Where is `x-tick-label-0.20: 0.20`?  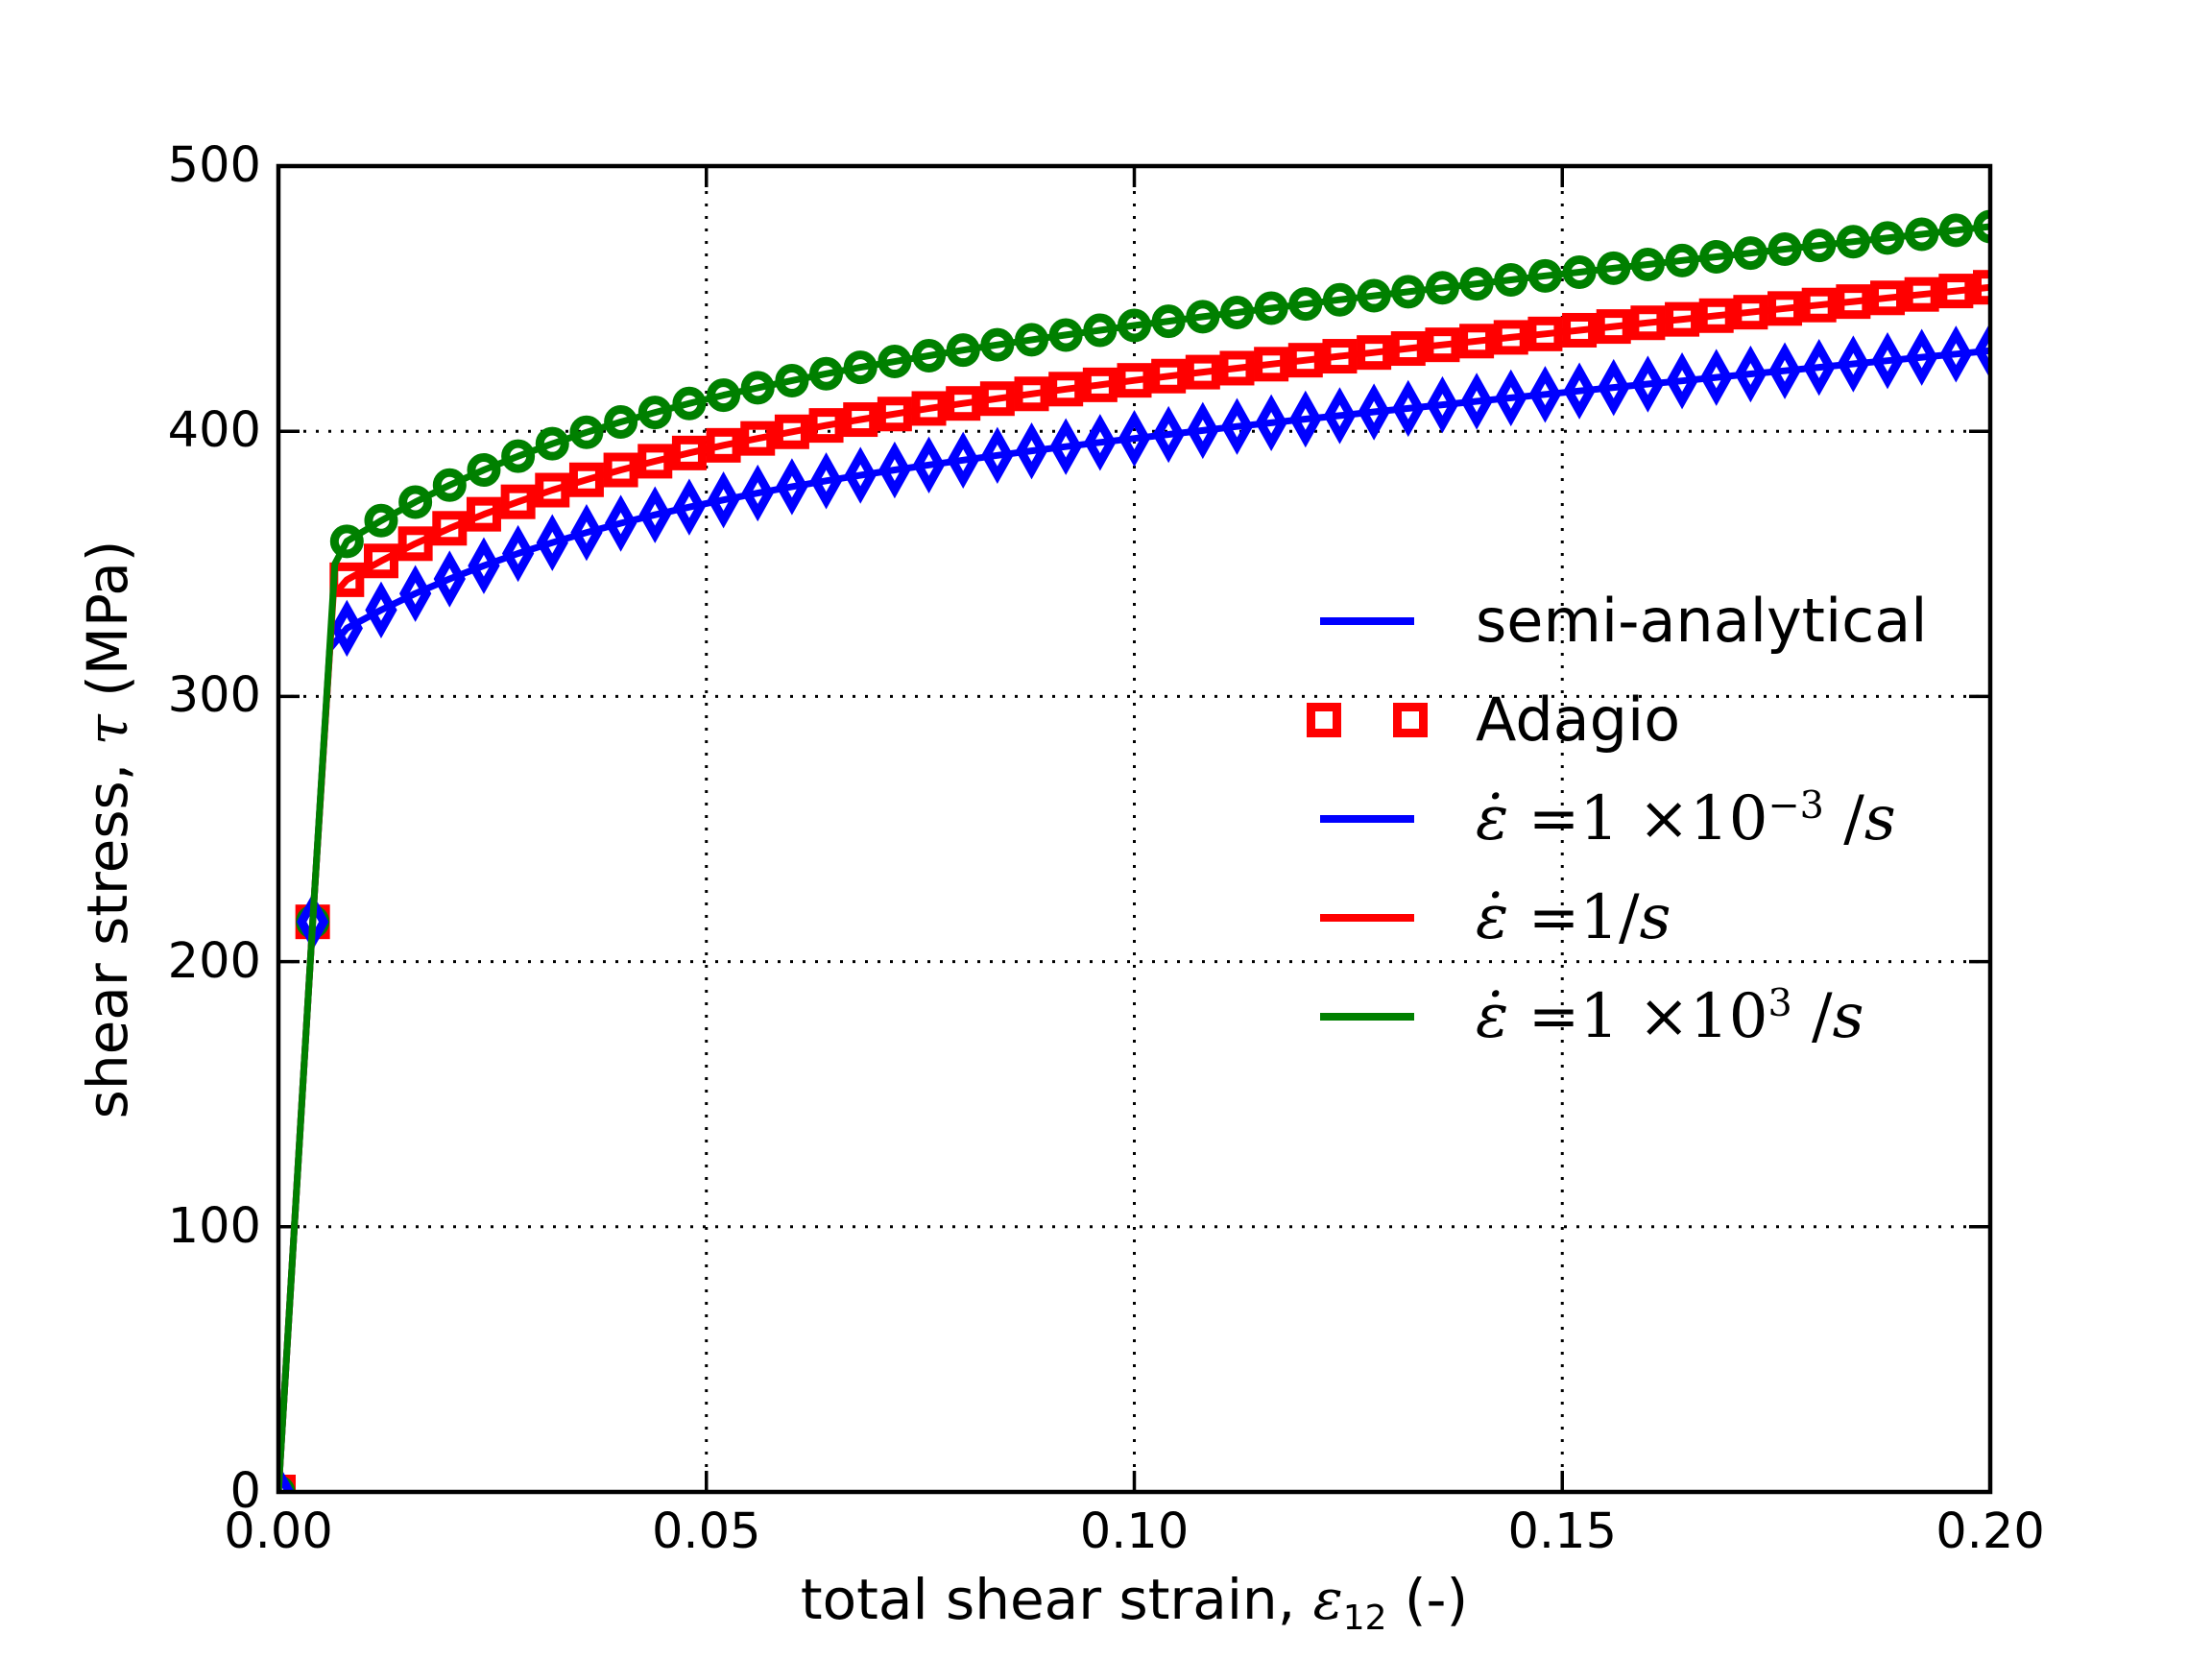 x-tick-label-0.20: 0.20 is located at coordinates (1990, 1531).